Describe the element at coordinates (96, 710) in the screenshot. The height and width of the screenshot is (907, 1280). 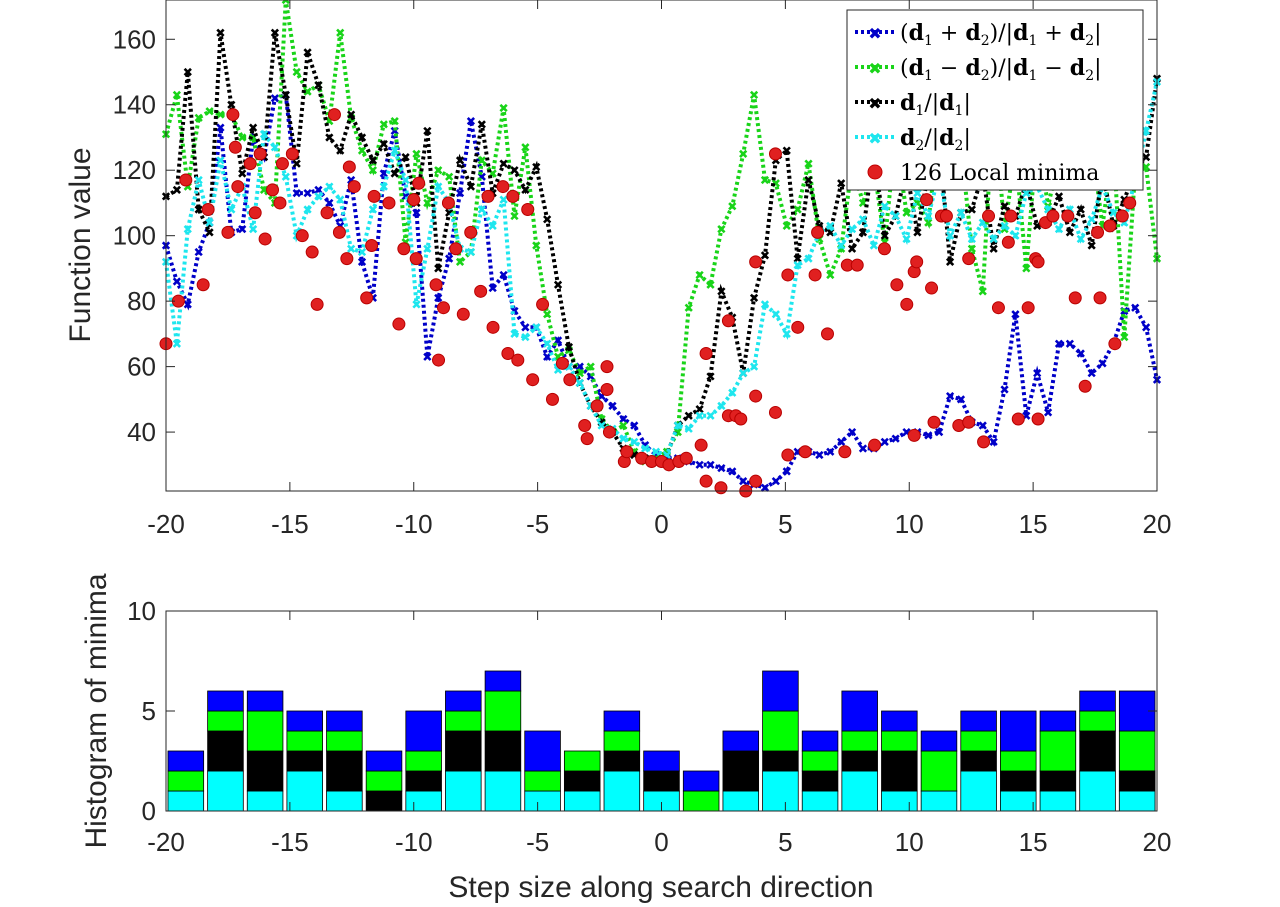
I see `bottom-y-axis-label: Histogram of minima` at that location.